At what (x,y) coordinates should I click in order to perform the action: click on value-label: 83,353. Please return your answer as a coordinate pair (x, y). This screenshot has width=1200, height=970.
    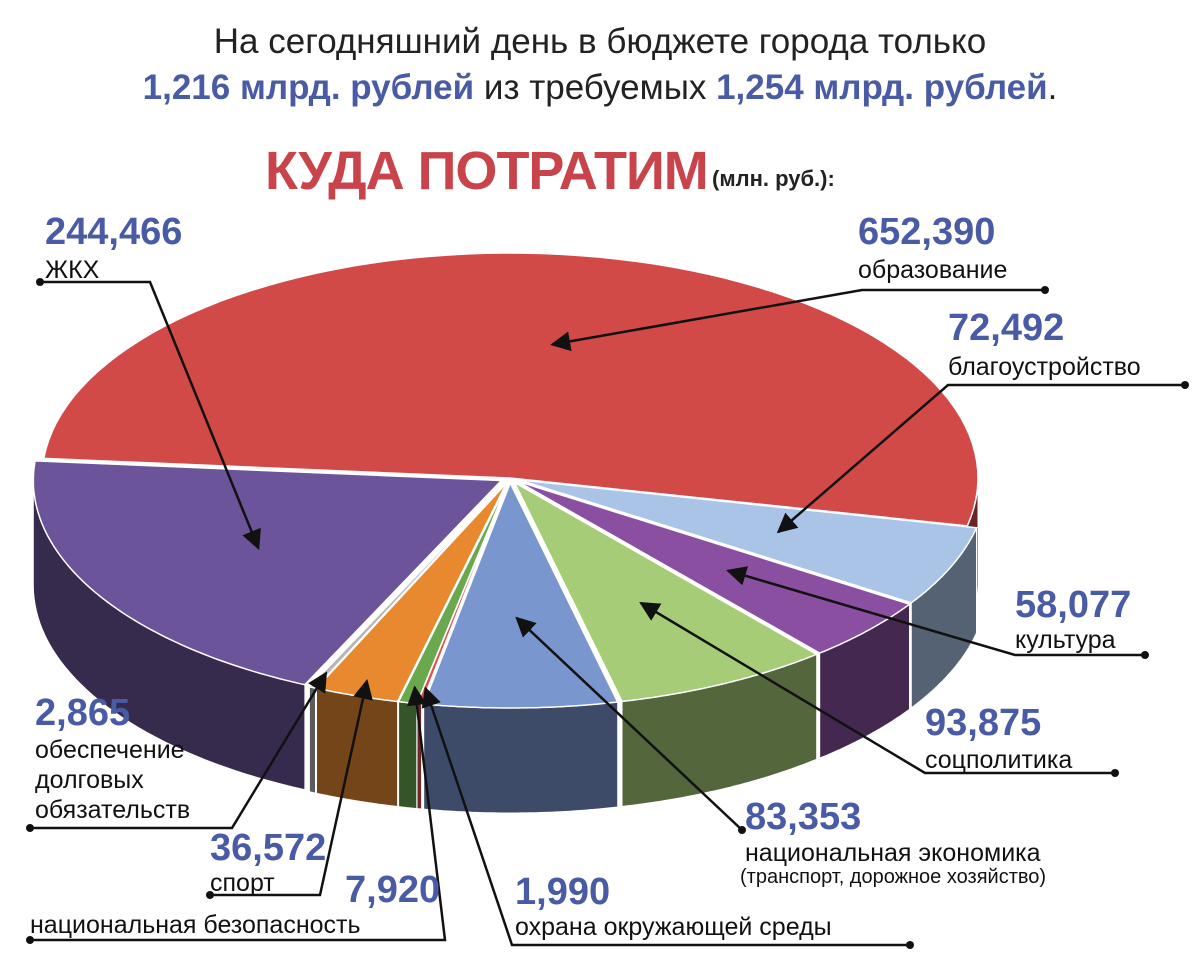
    Looking at the image, I should click on (803, 817).